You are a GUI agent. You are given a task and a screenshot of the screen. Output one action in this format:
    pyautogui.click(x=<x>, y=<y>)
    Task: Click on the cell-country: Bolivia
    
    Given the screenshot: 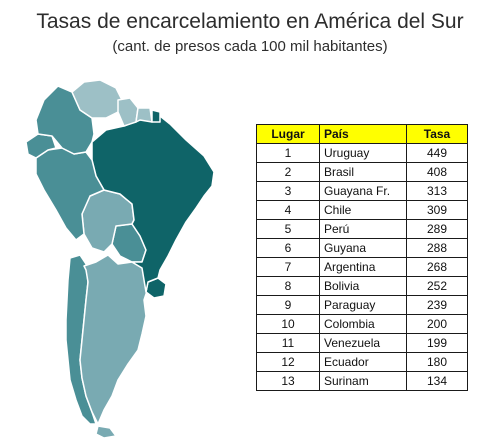 What is the action you would take?
    pyautogui.click(x=363, y=286)
    